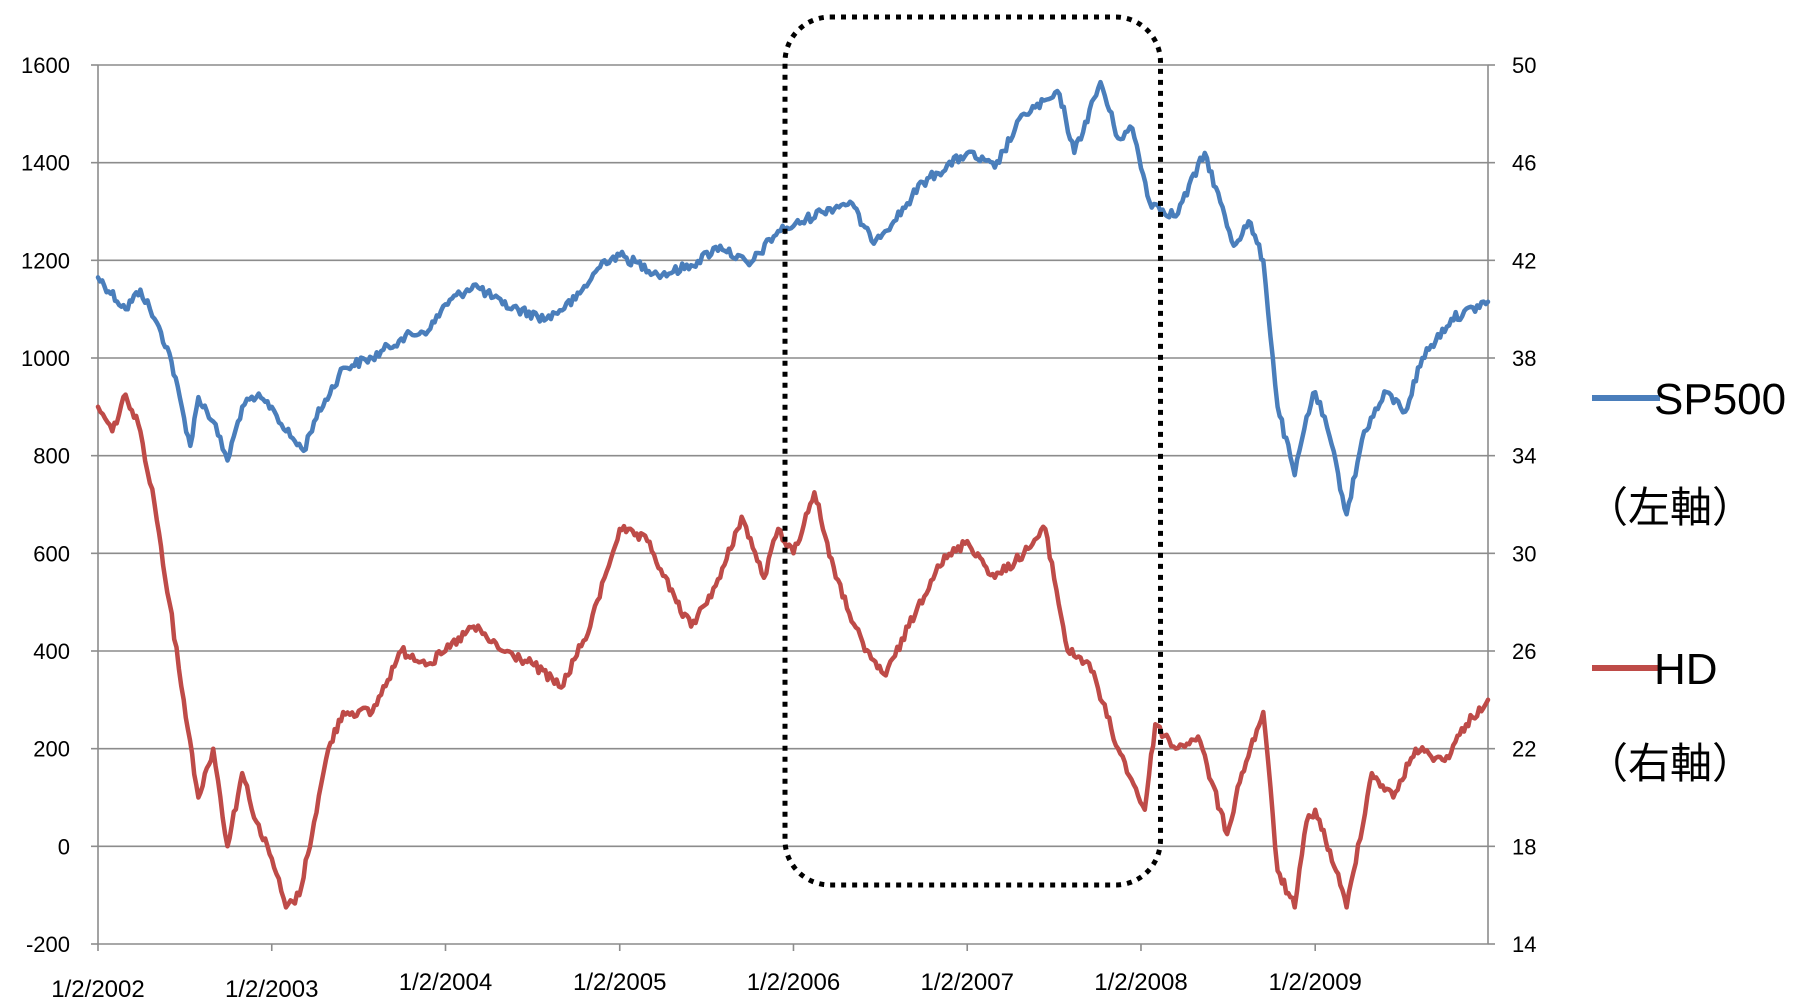 This screenshot has width=1798, height=1005. I want to click on right-y-tick-label: 50, so click(1524, 65).